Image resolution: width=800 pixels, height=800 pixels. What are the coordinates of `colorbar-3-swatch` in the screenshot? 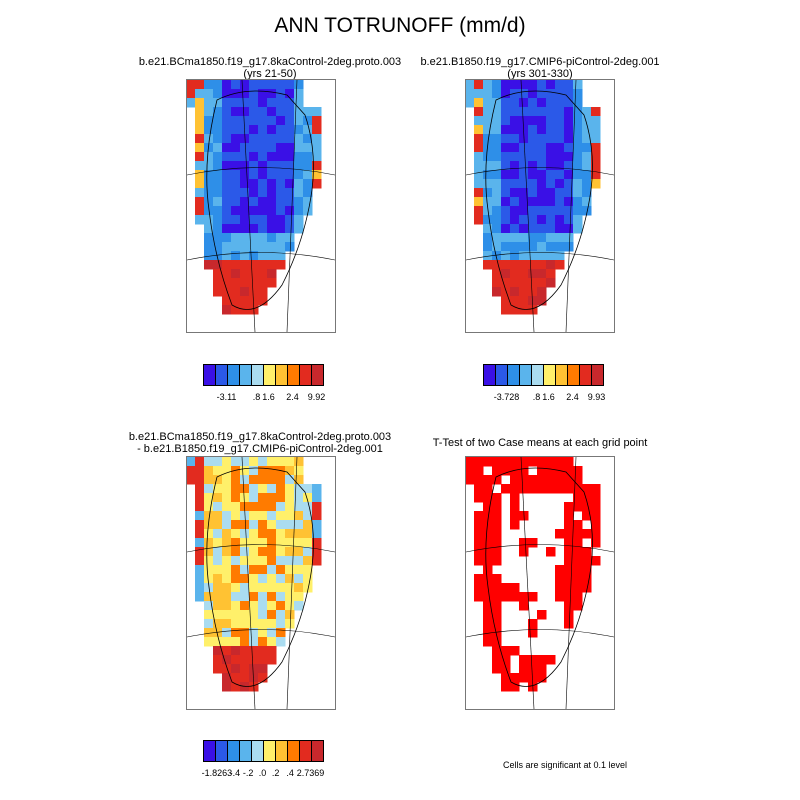 It's located at (317, 751).